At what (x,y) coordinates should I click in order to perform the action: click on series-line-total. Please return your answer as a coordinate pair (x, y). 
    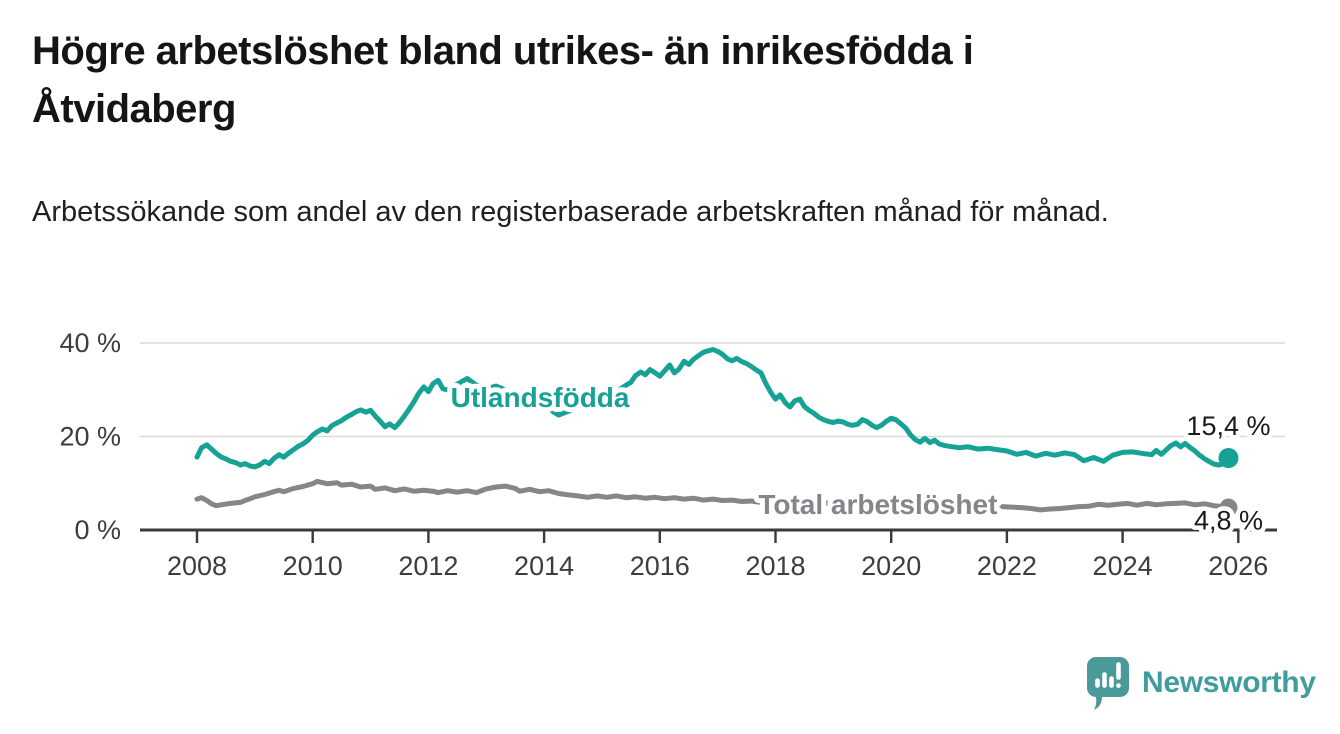
    Looking at the image, I should click on (712, 495).